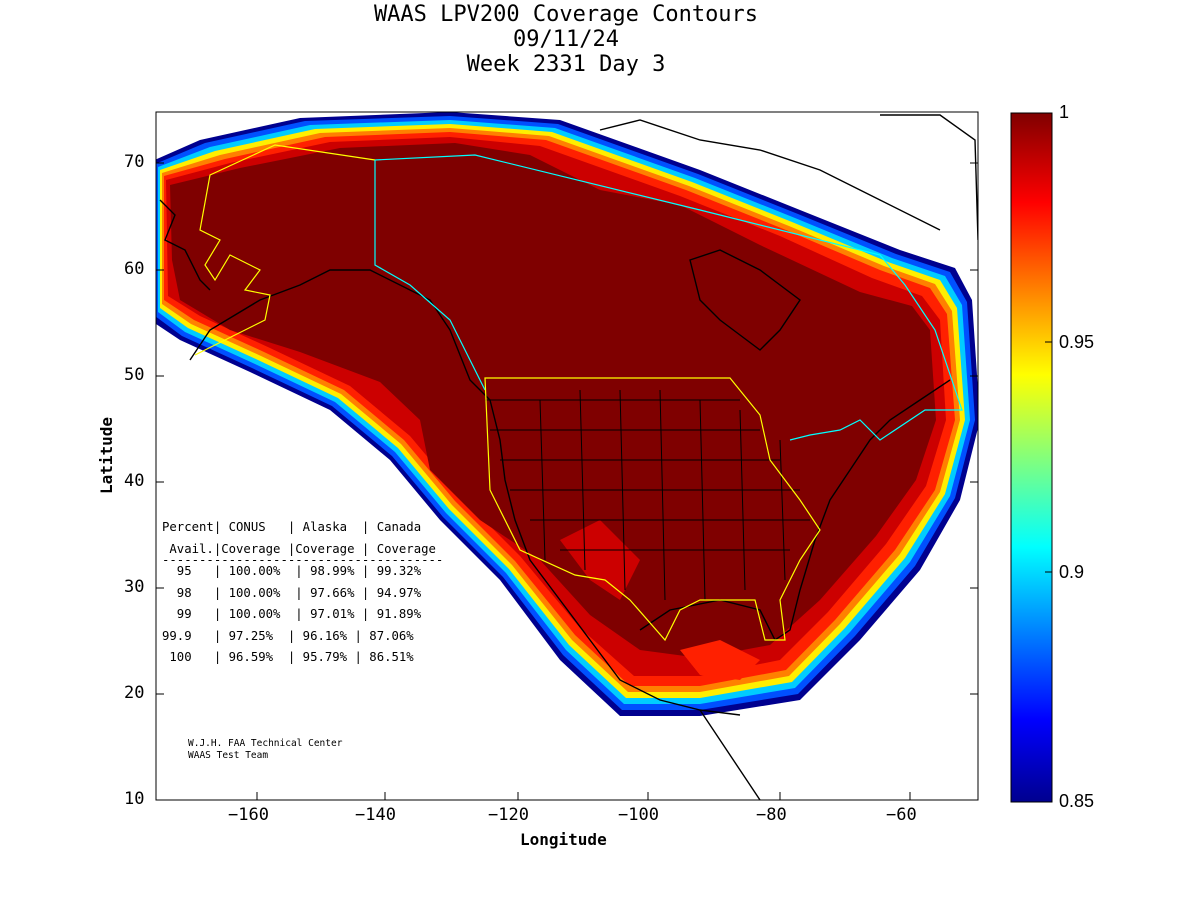  Describe the element at coordinates (647, 495) in the screenshot. I see `us-state-grid` at that location.